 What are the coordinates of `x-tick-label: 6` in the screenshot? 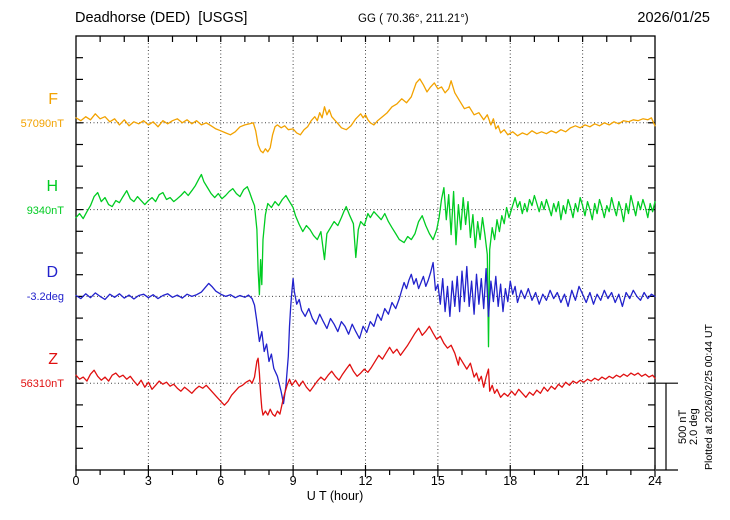 It's located at (221, 481).